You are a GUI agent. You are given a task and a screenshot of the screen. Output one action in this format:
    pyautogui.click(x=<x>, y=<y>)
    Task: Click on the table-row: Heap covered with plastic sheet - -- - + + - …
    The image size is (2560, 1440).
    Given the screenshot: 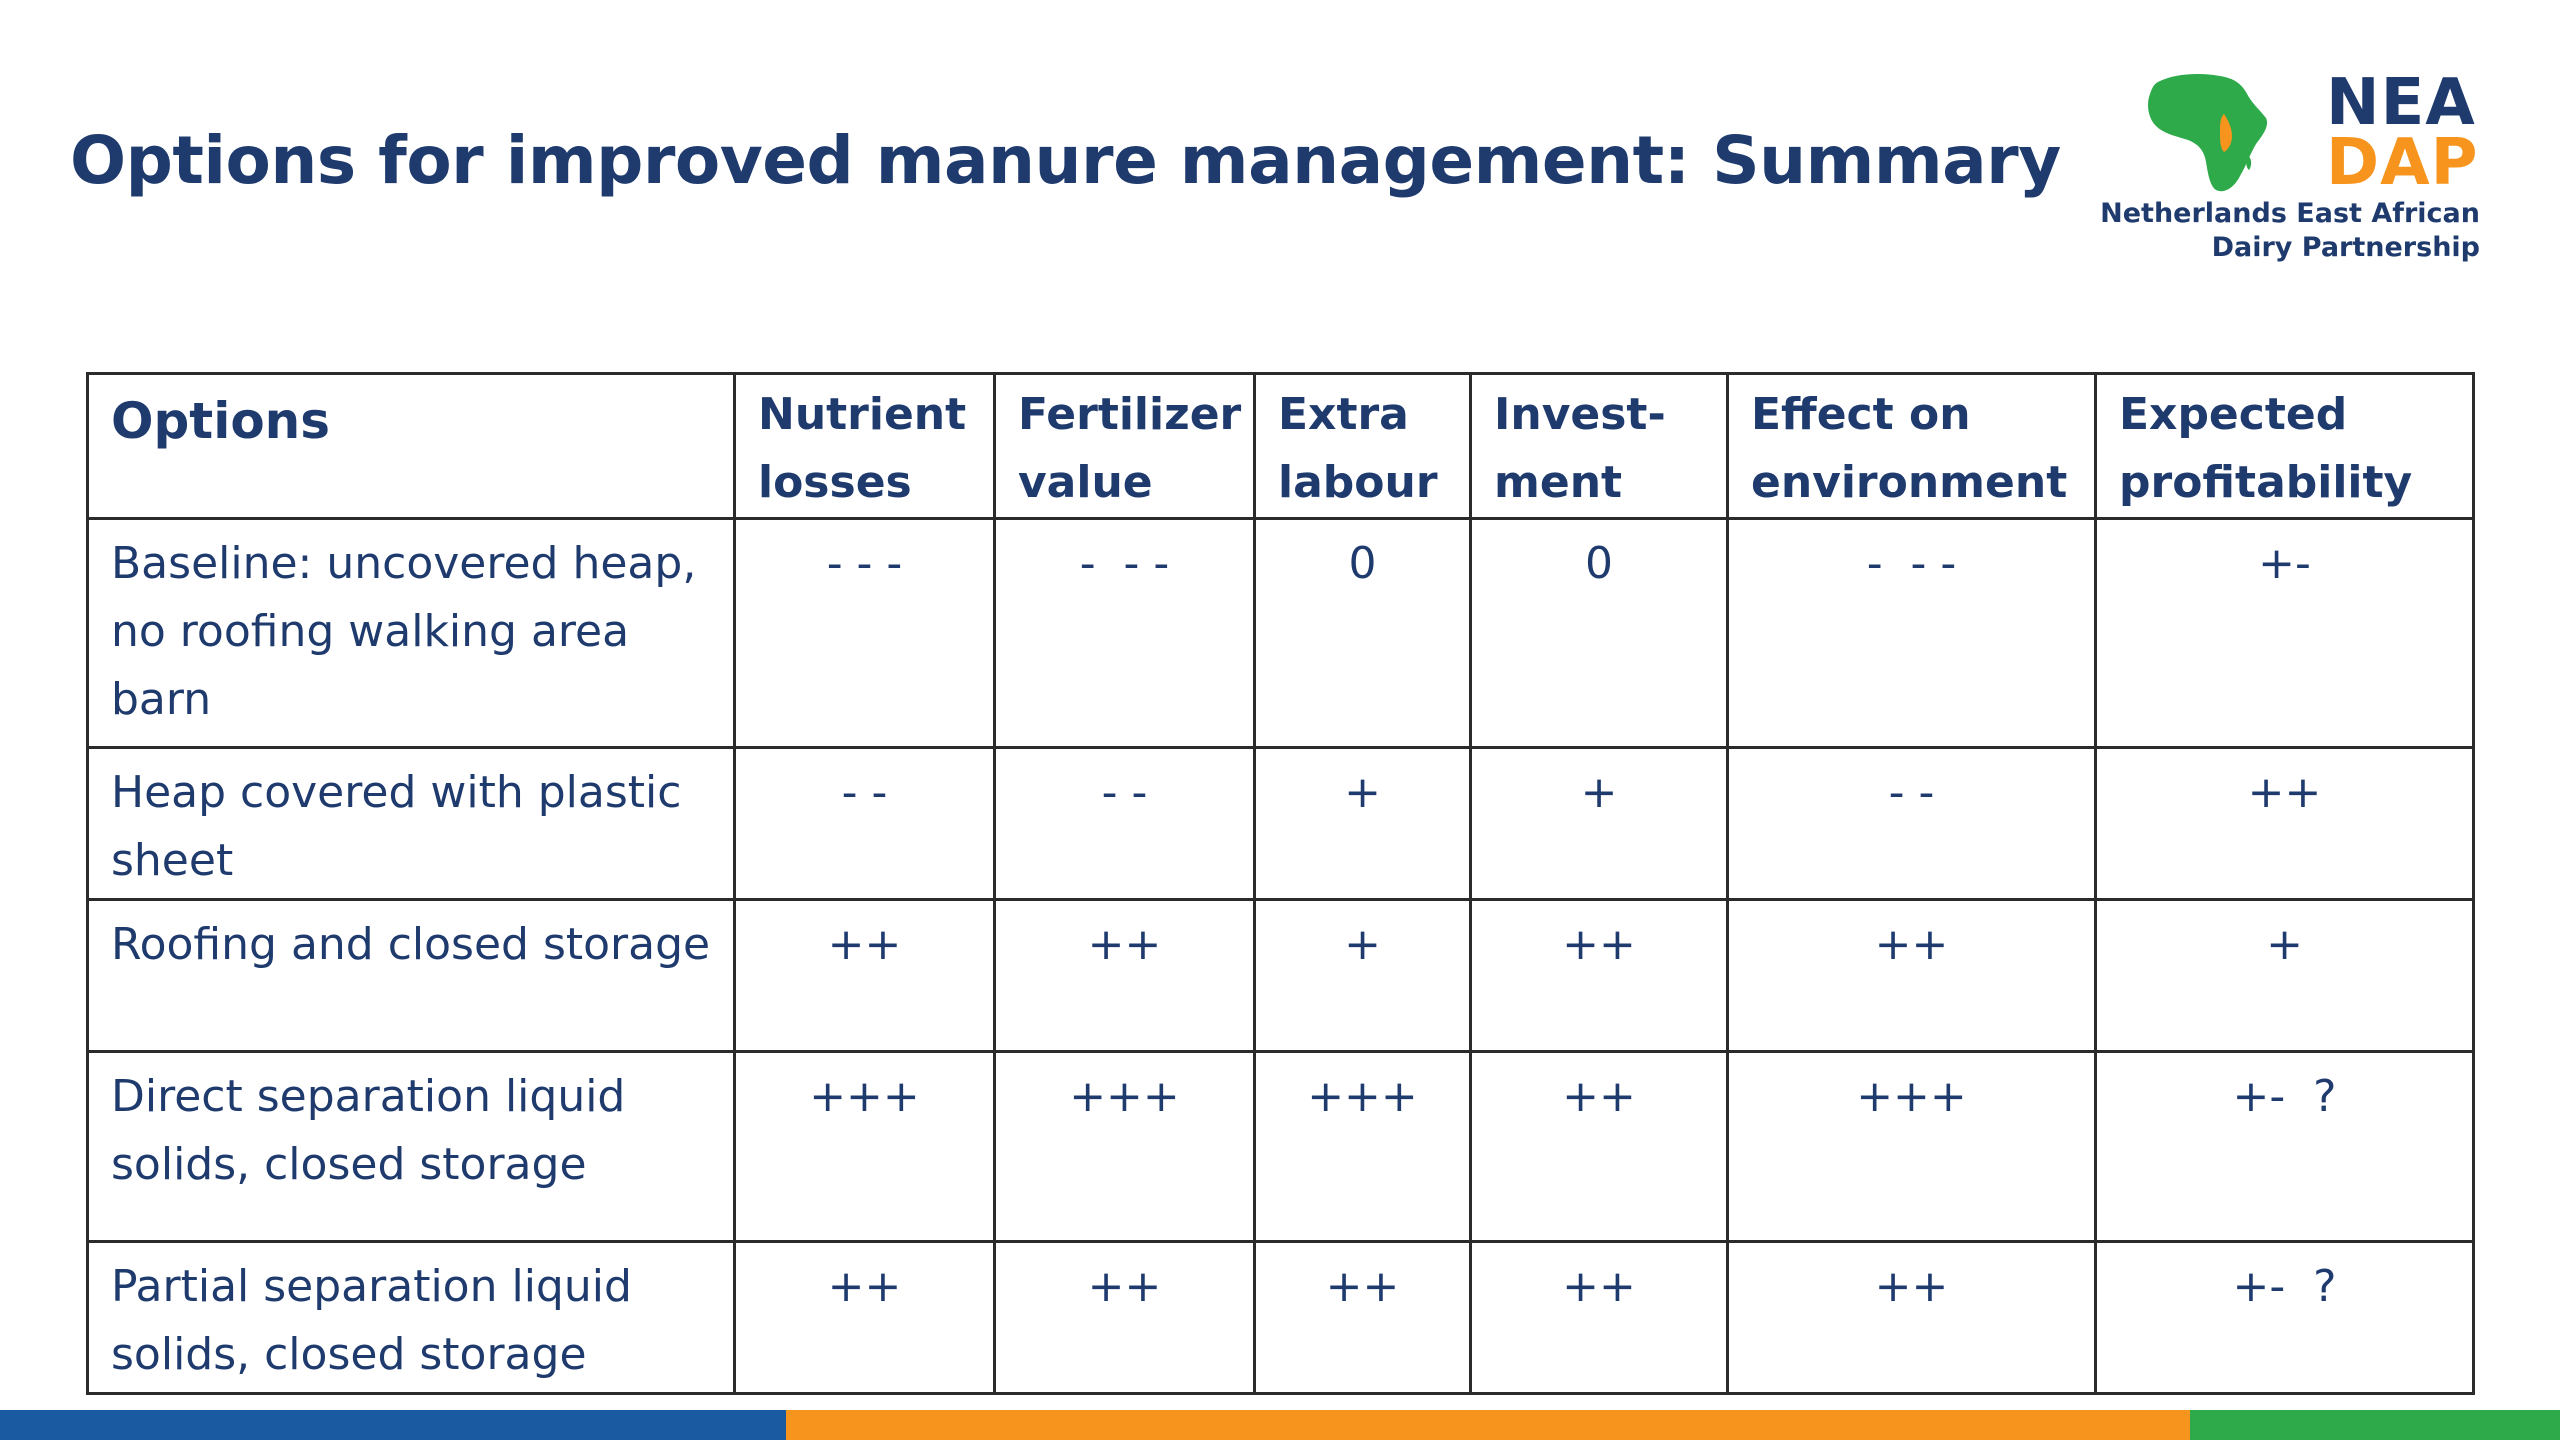 What is the action you would take?
    pyautogui.click(x=1280, y=823)
    